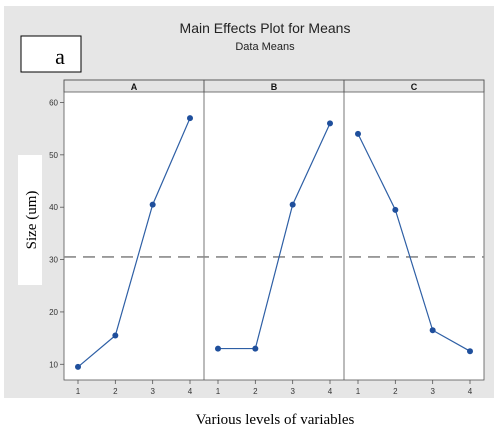 This screenshot has width=497, height=427. What do you see at coordinates (265, 28) in the screenshot?
I see `chart-title: Main Effects Plot for Means` at bounding box center [265, 28].